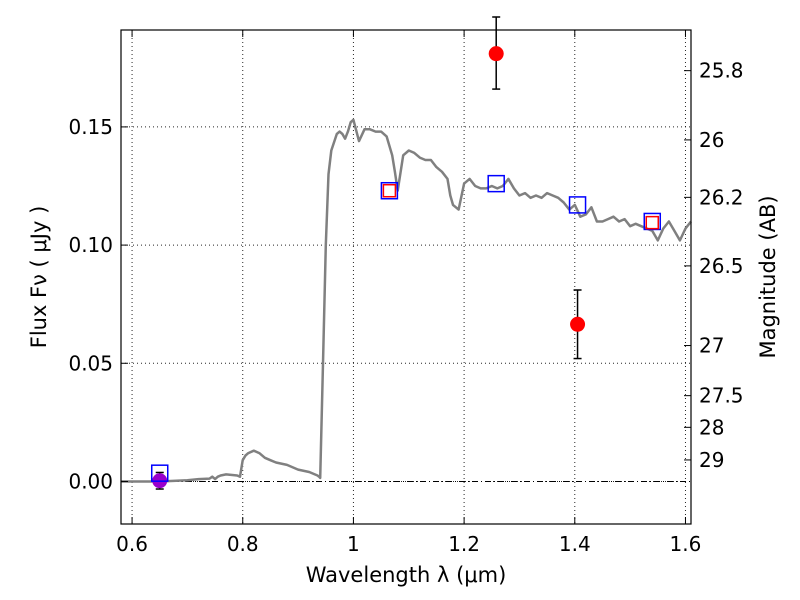 The image size is (800, 600). I want to click on magnitude-tick-label: 29, so click(711, 460).